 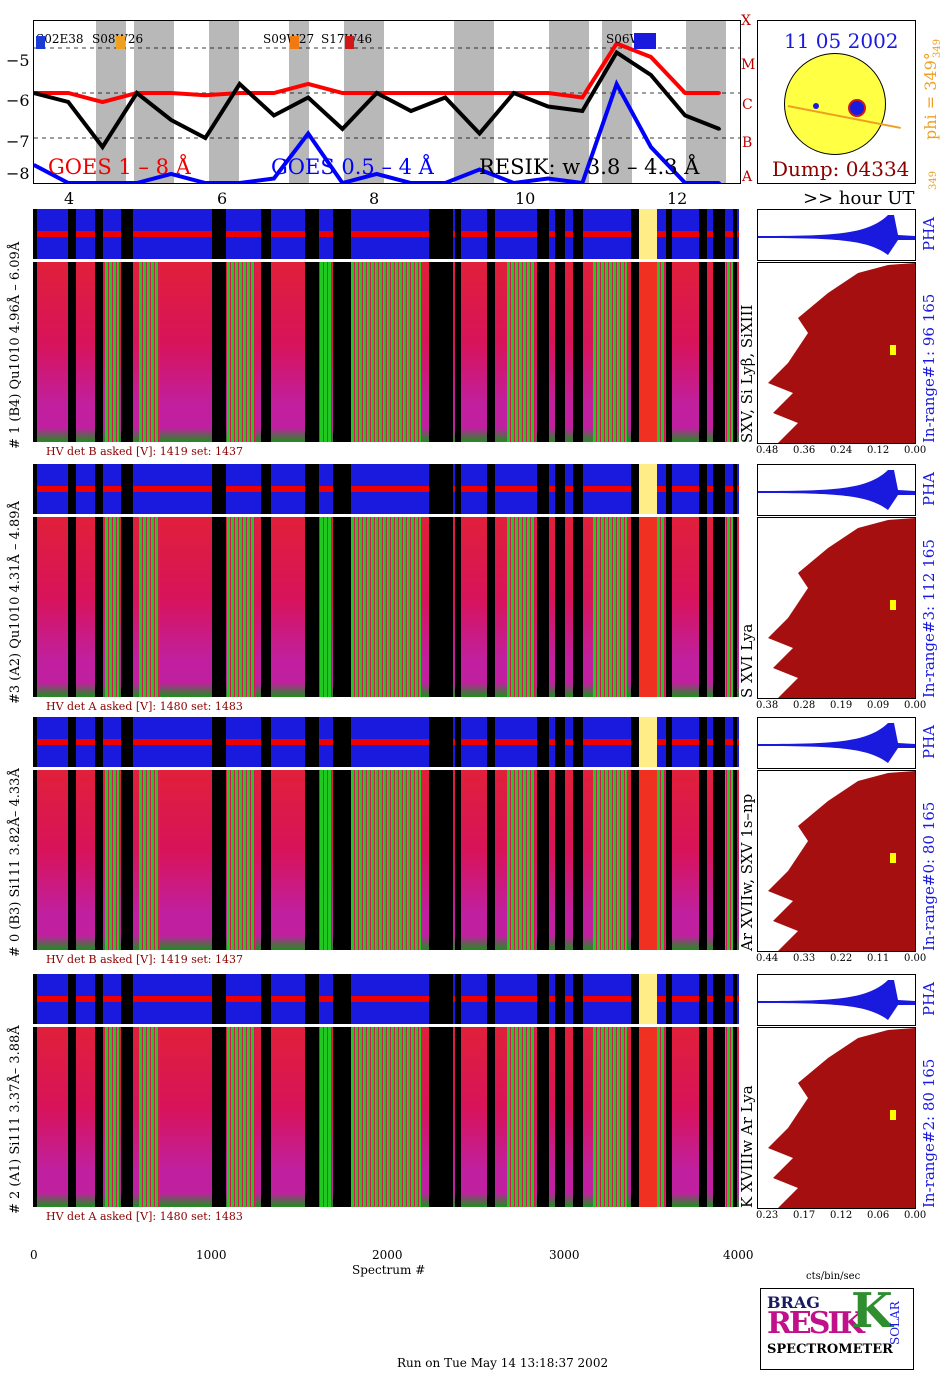 I want to click on side-axis-tick-1-0: 0.38, so click(x=767, y=705).